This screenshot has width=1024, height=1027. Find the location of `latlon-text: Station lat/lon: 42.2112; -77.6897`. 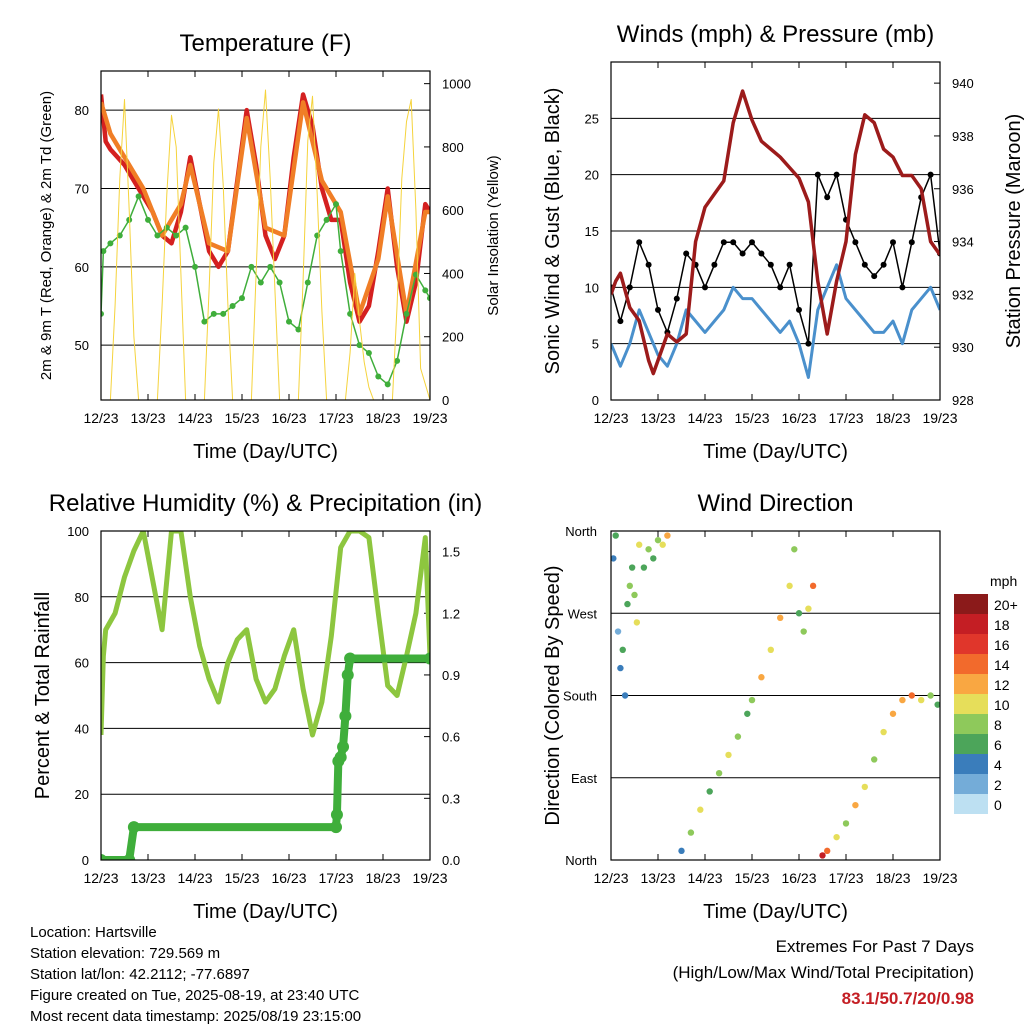

latlon-text: Station lat/lon: 42.2112; -77.6897 is located at coordinates (140, 974).